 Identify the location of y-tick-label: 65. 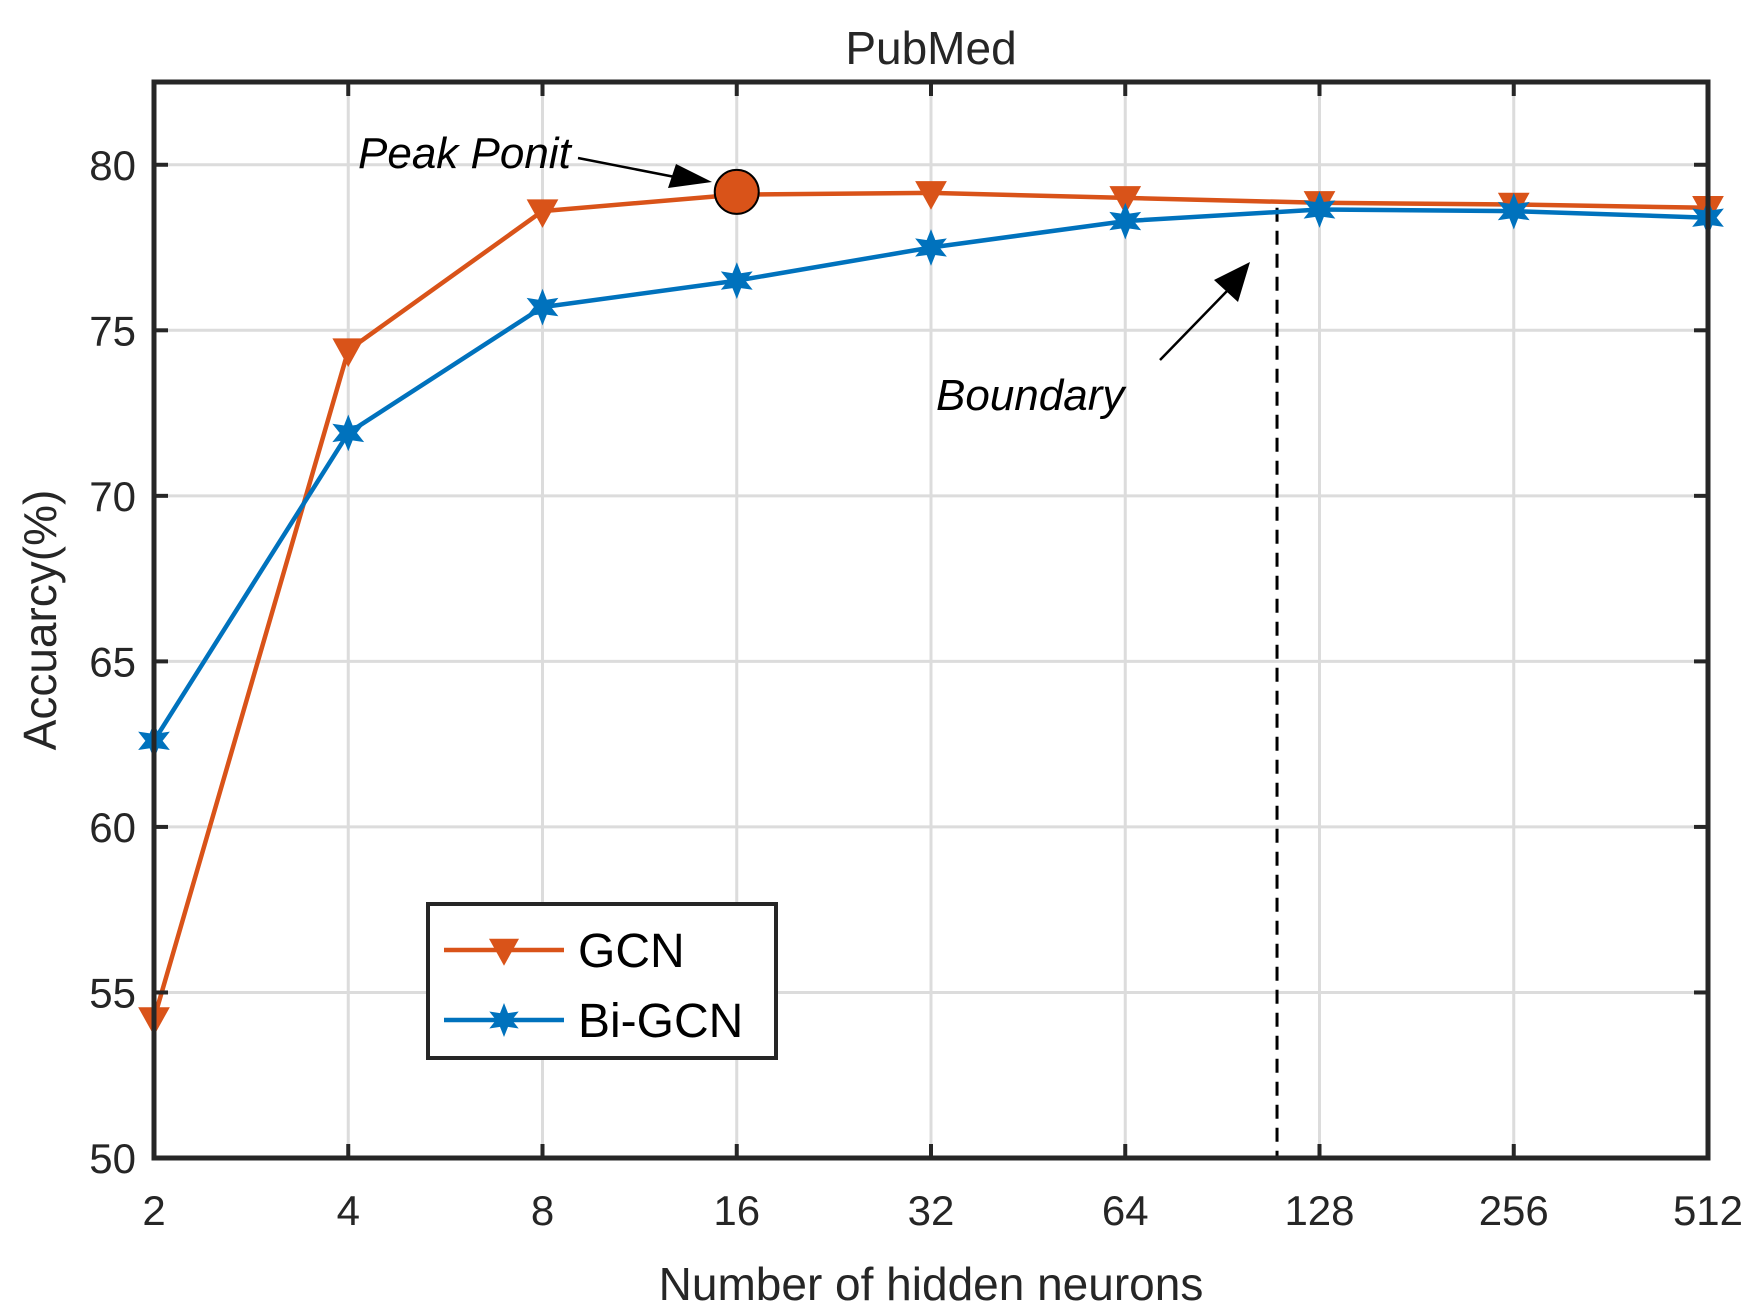
(112, 661).